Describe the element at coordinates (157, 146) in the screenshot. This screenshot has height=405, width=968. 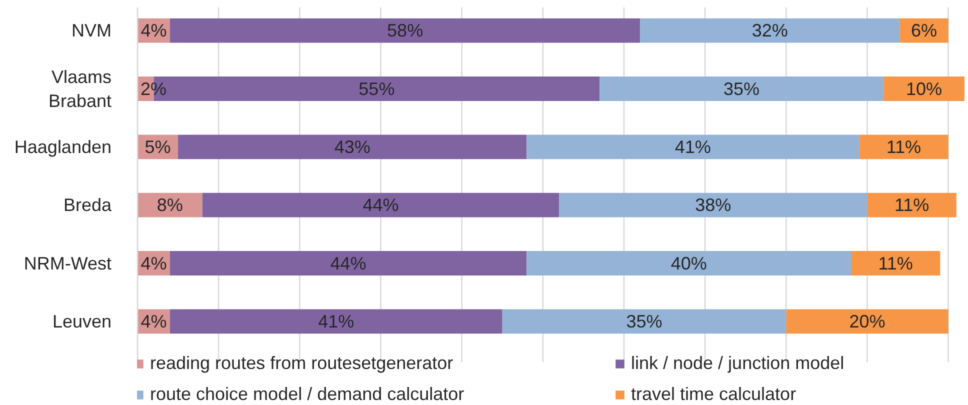
I see `data-label: 5%` at that location.